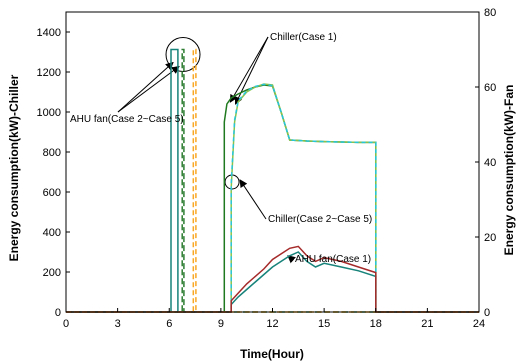 Image resolution: width=523 pixels, height=363 pixels. What do you see at coordinates (490, 13) in the screenshot?
I see `y-right-tick-label: 80` at bounding box center [490, 13].